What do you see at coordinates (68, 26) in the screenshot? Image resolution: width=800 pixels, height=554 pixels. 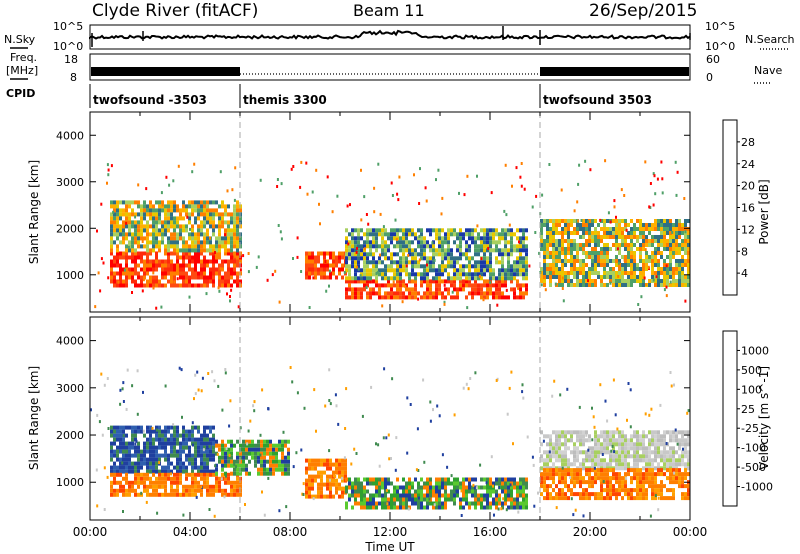 I see `nsky-tick-left-top: 10^5` at bounding box center [68, 26].